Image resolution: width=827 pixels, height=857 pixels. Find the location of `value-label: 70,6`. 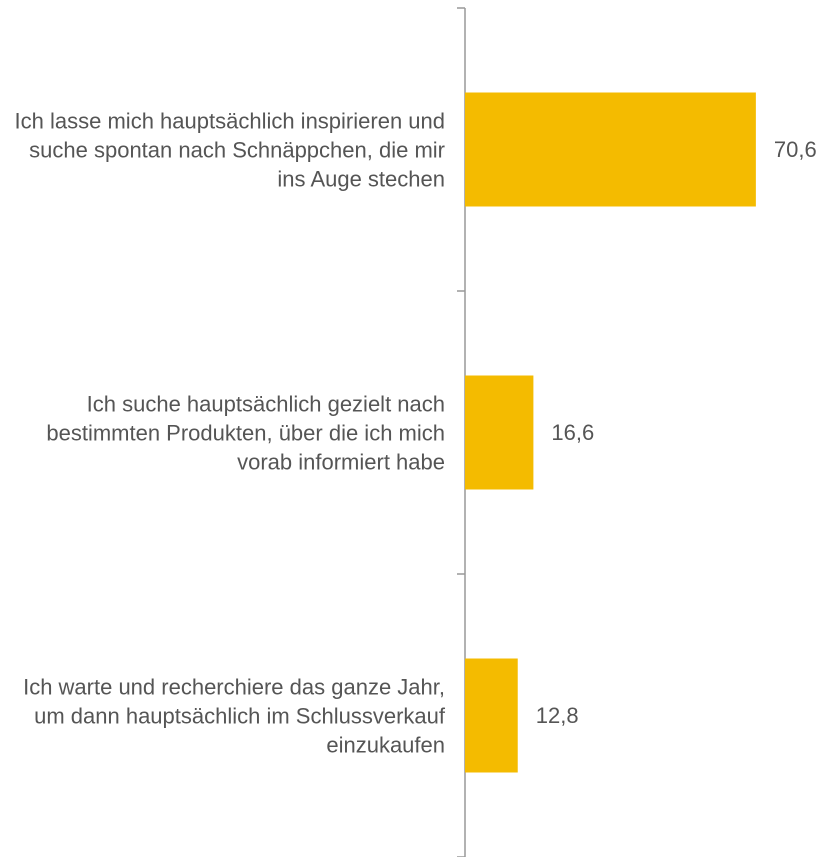

value-label: 70,6 is located at coordinates (795, 149).